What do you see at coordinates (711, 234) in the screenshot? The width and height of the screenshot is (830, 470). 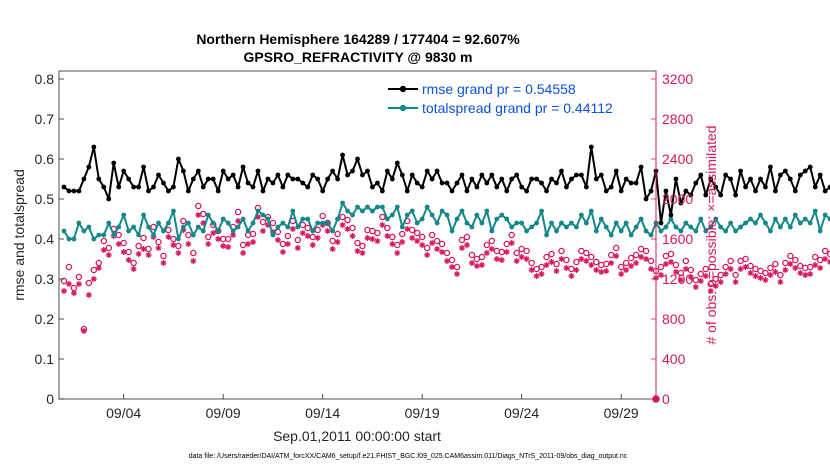 I see `right-y-axis-label: # of obs: o=possible; ×=assimilated` at bounding box center [711, 234].